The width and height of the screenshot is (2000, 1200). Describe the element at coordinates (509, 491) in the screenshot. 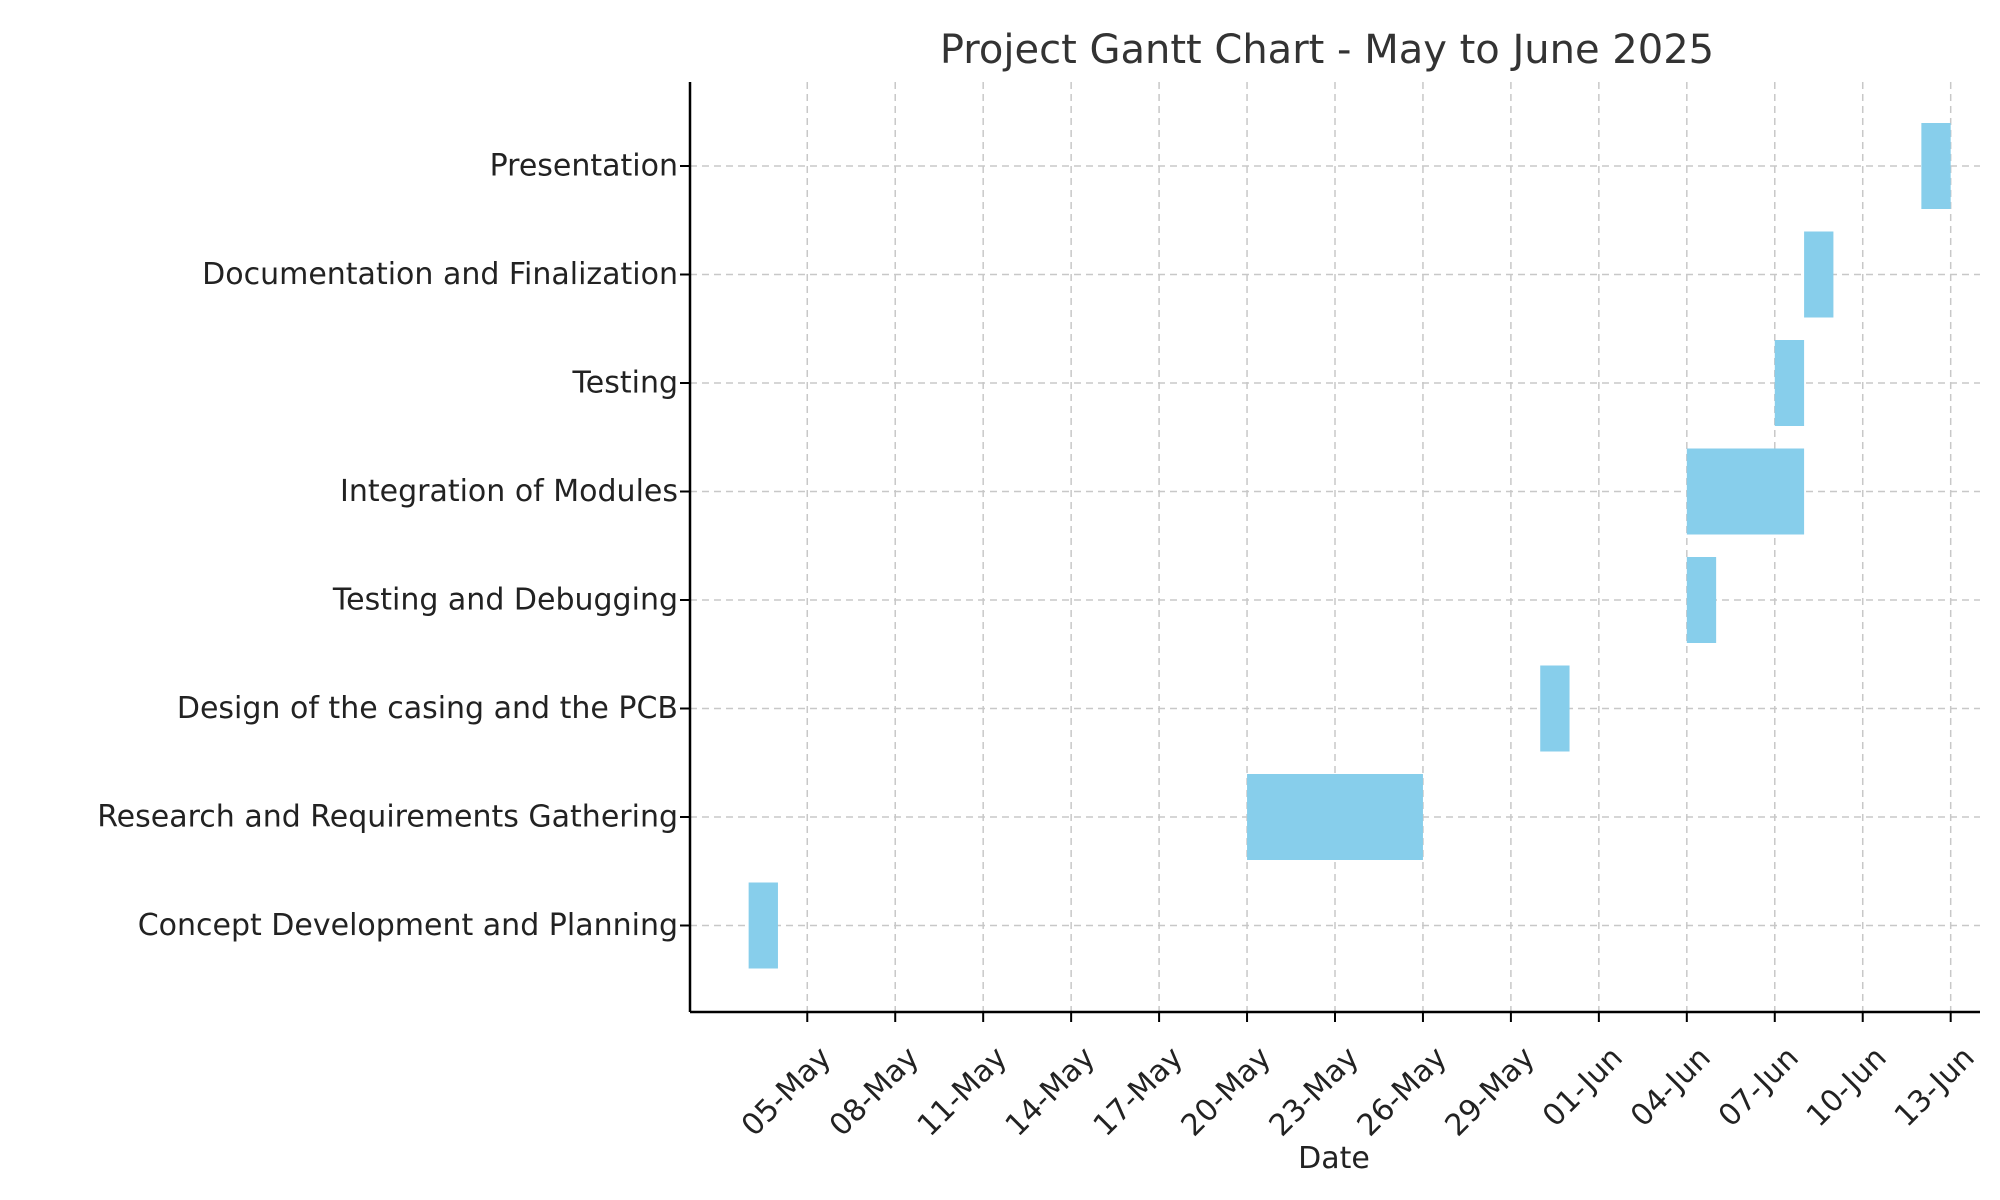

I see `y-tick-label: Integration of Modules` at that location.